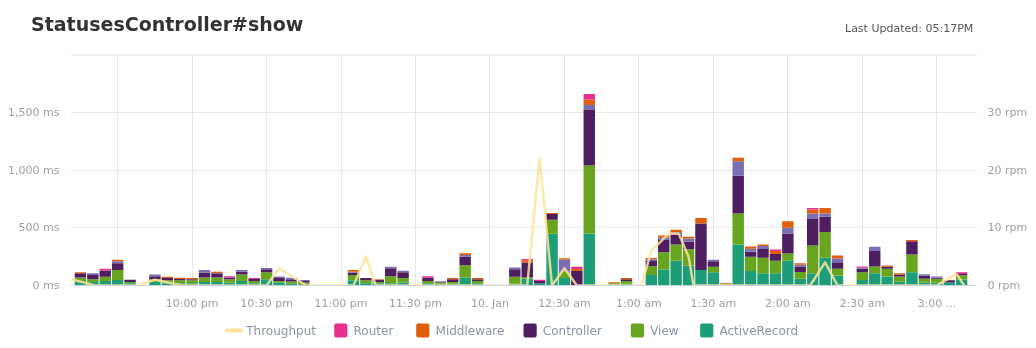 The image size is (1036, 348). Describe the element at coordinates (639, 303) in the screenshot. I see `x-tick-label: 1:00 am` at that location.